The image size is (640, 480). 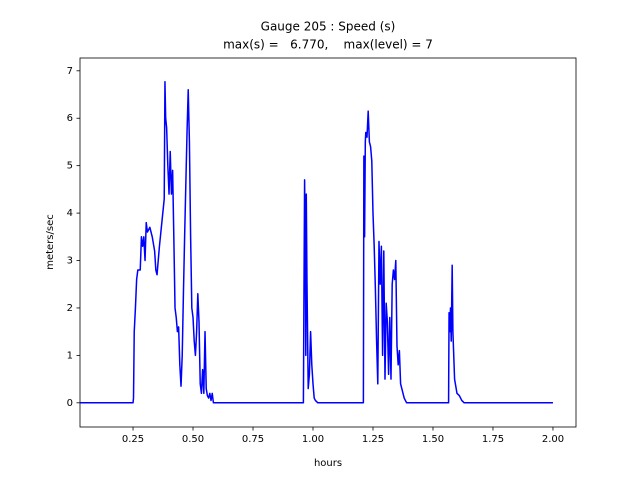 I want to click on x-tick-label: 1.75, so click(x=493, y=439).